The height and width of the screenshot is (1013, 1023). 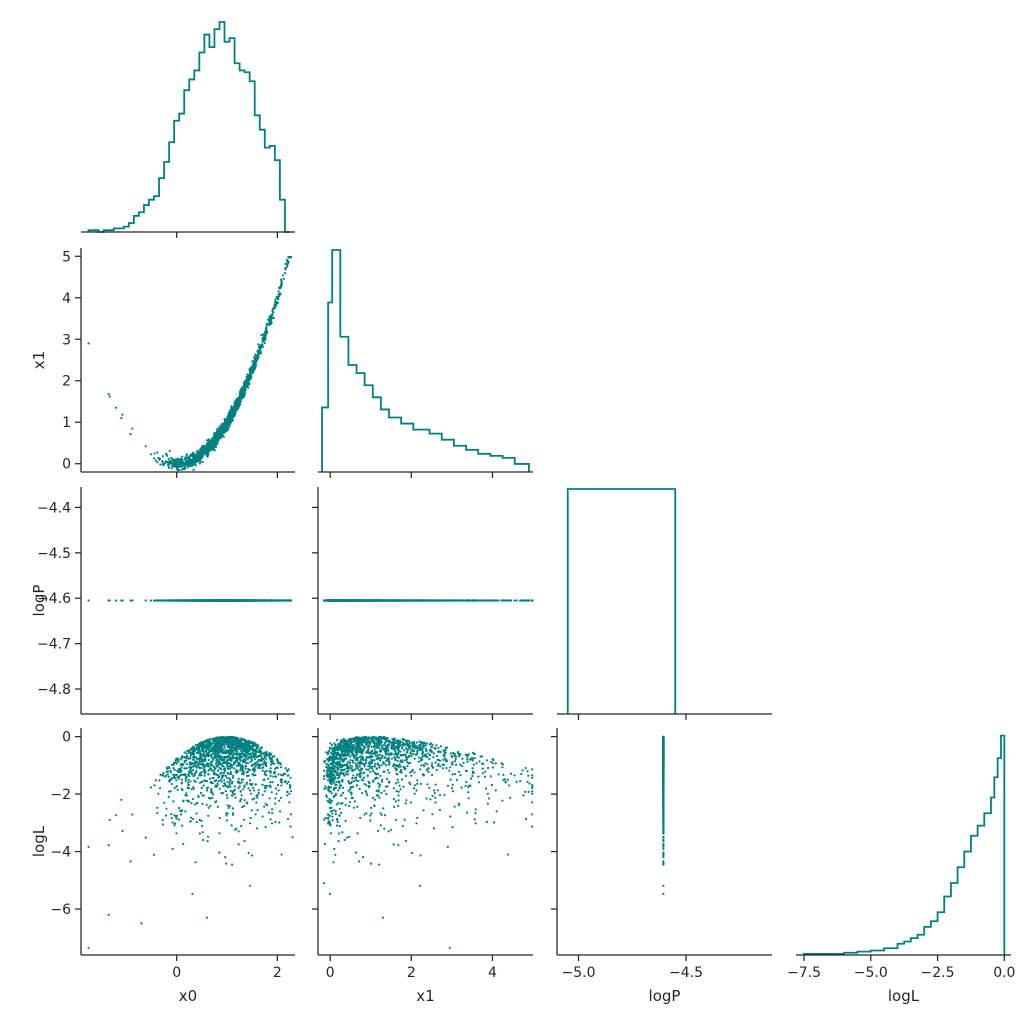 I want to click on scatter-x1-vs-logP, so click(x=428, y=600).